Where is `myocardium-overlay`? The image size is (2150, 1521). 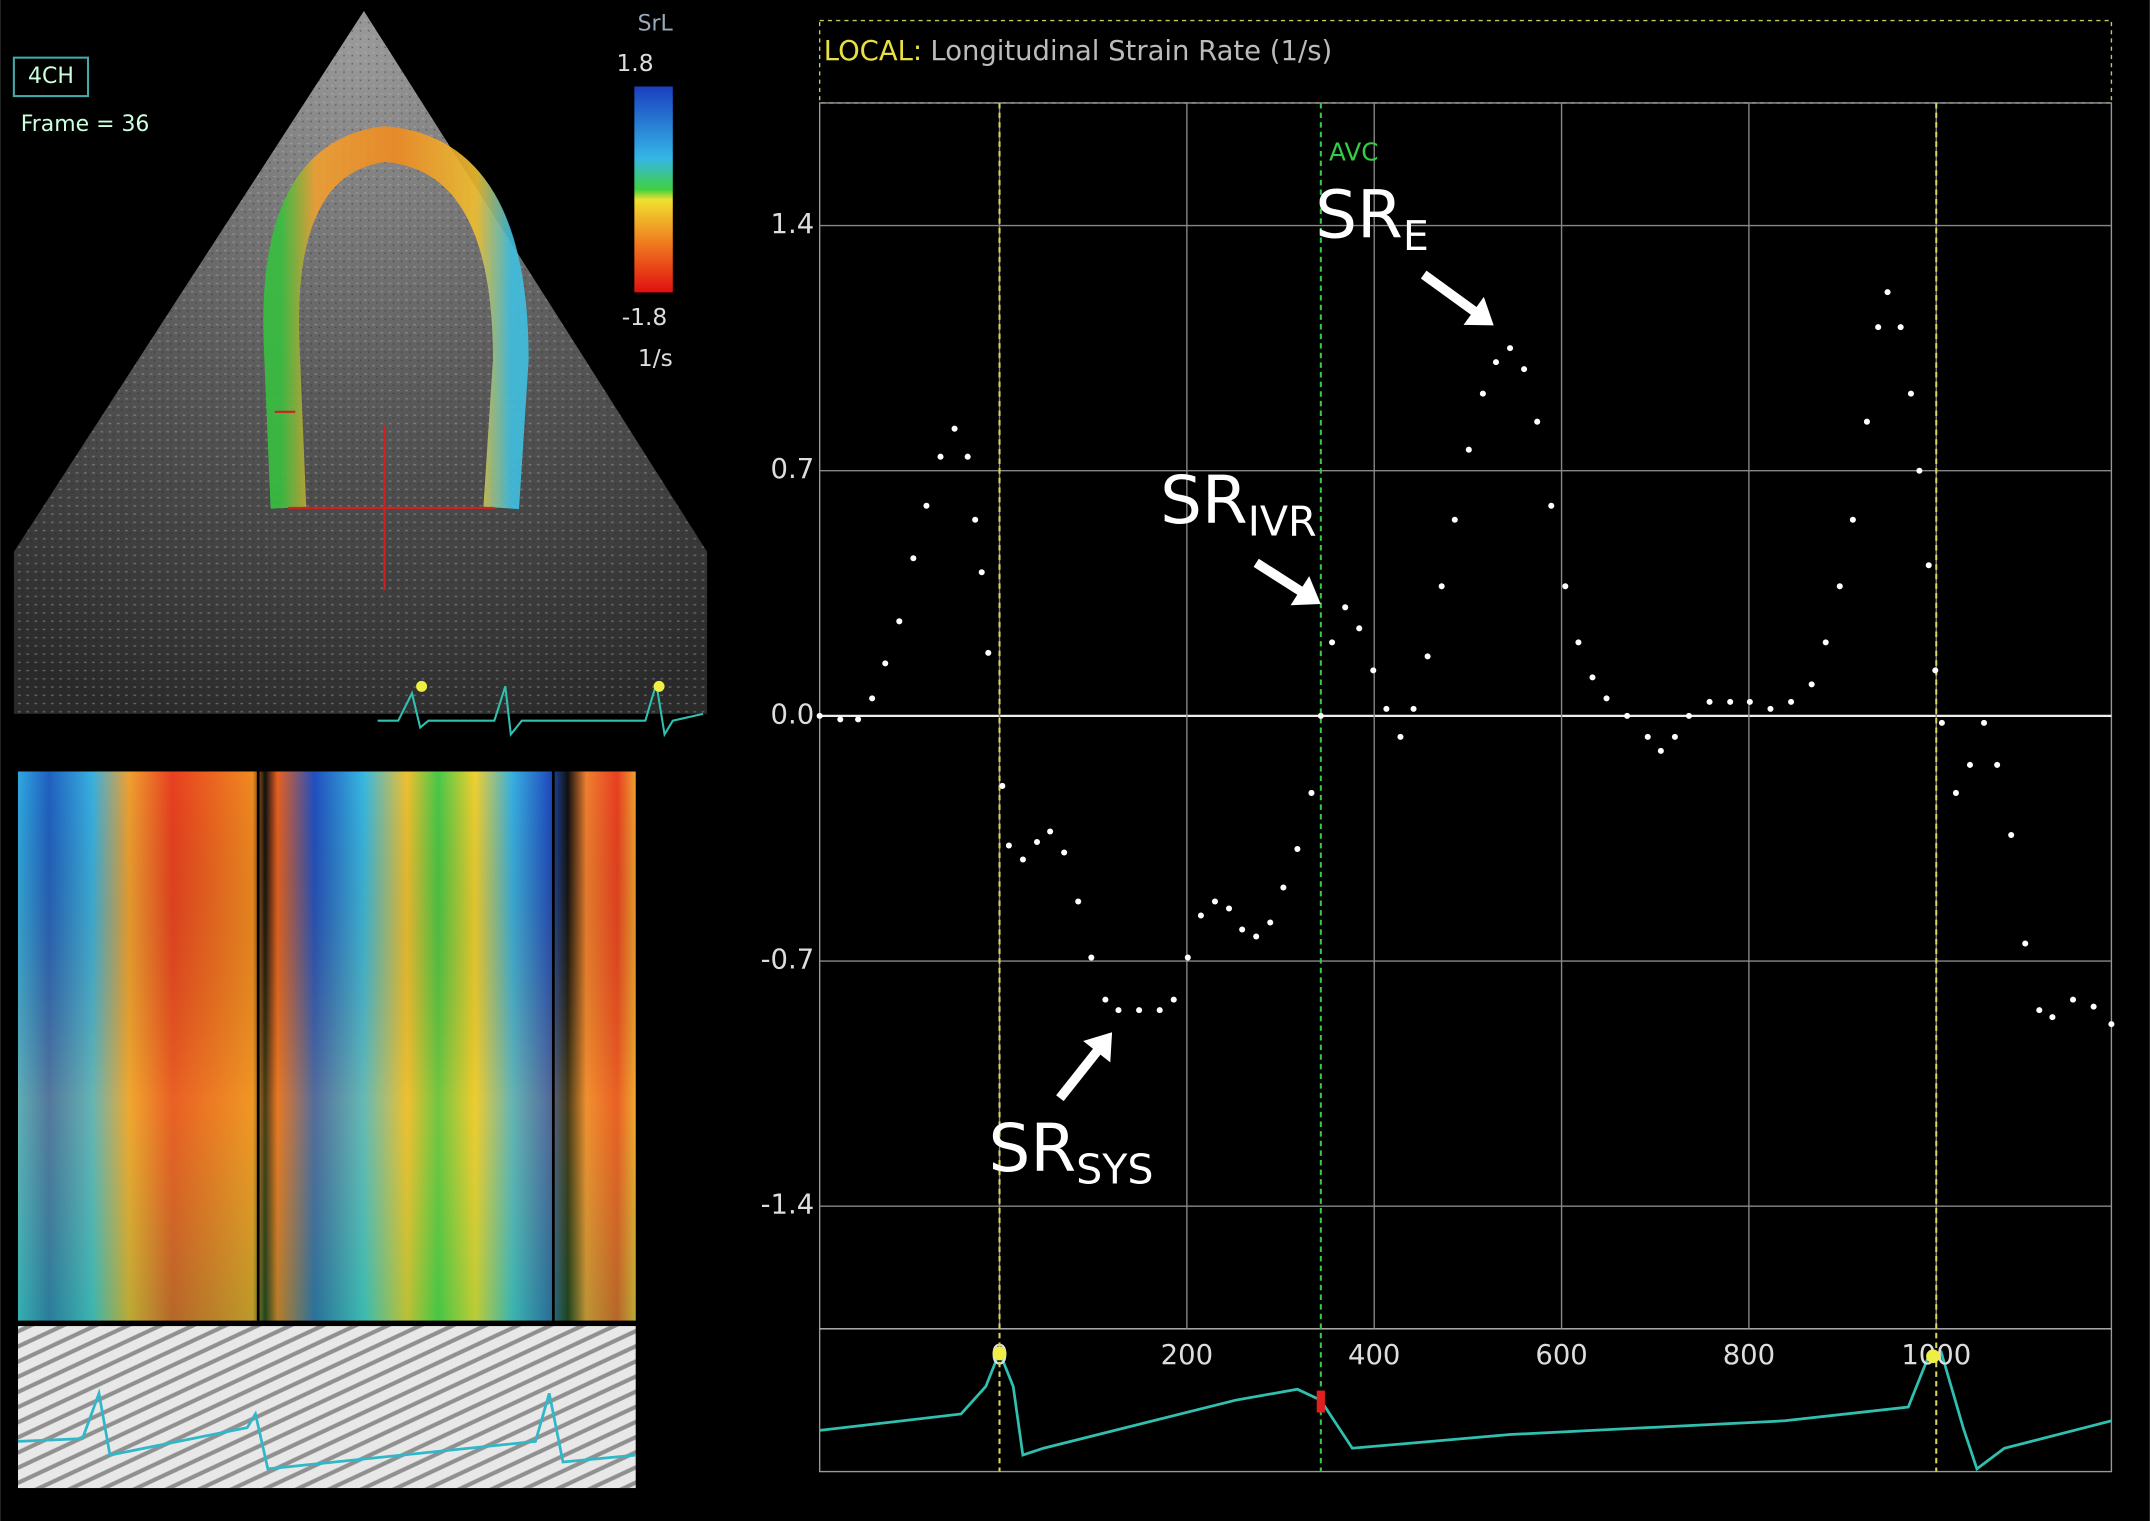
myocardium-overlay is located at coordinates (396, 318).